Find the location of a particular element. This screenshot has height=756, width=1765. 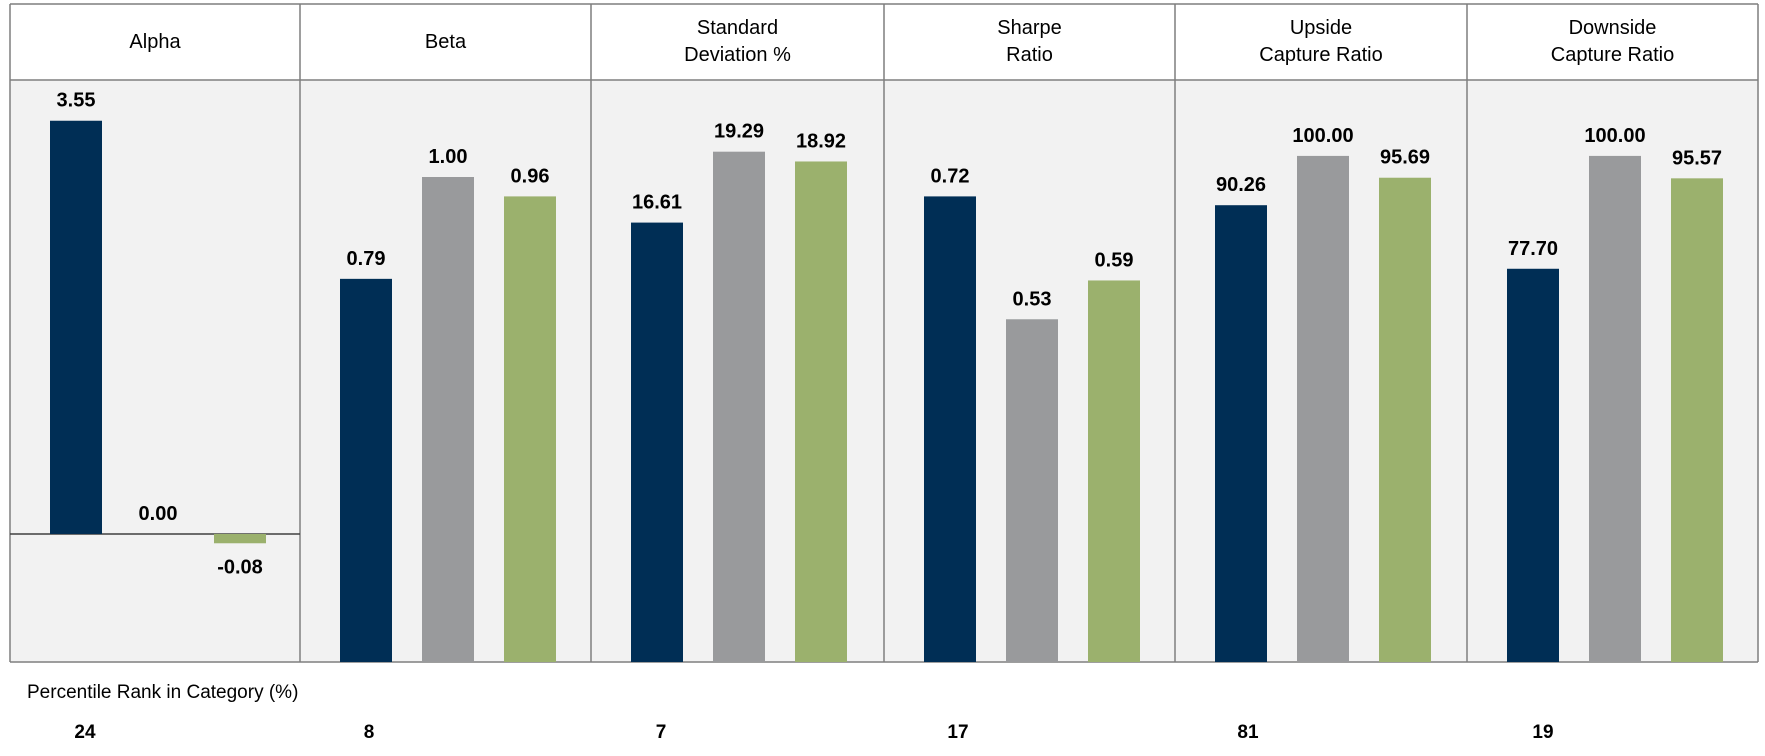

column-header: Downside Capture Ratio is located at coordinates (1612, 41).